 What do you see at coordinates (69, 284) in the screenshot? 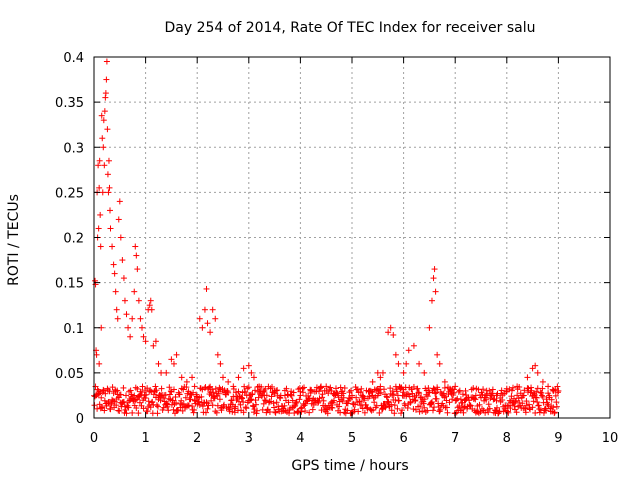
I see `y-tick-label: 0.15` at bounding box center [69, 284].